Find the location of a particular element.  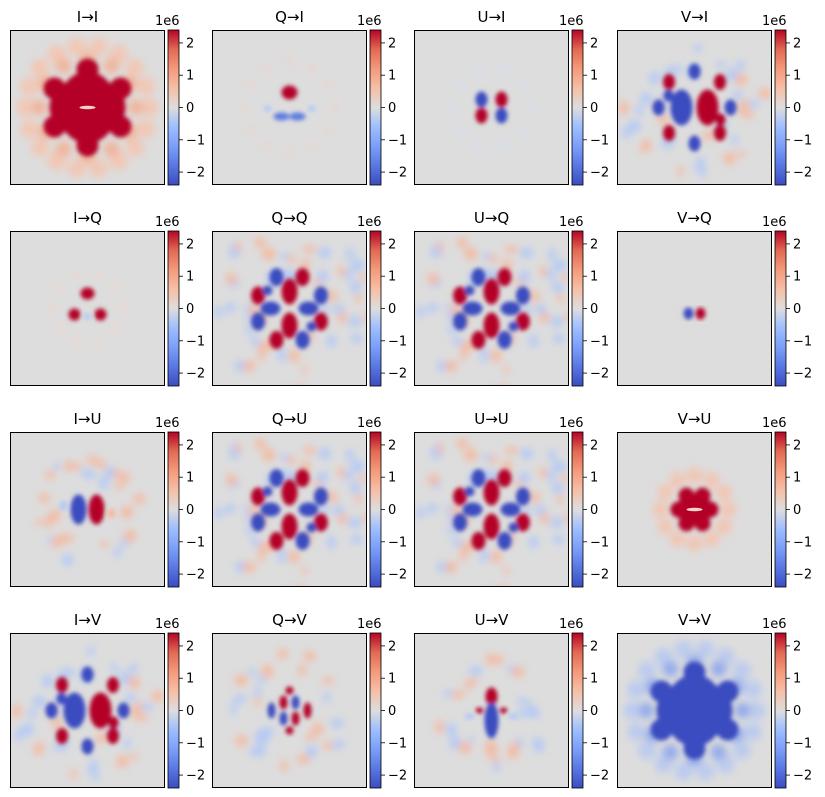

panel: Q→Q 1e6 −2 −1 0 1 2 is located at coordinates (309, 298).